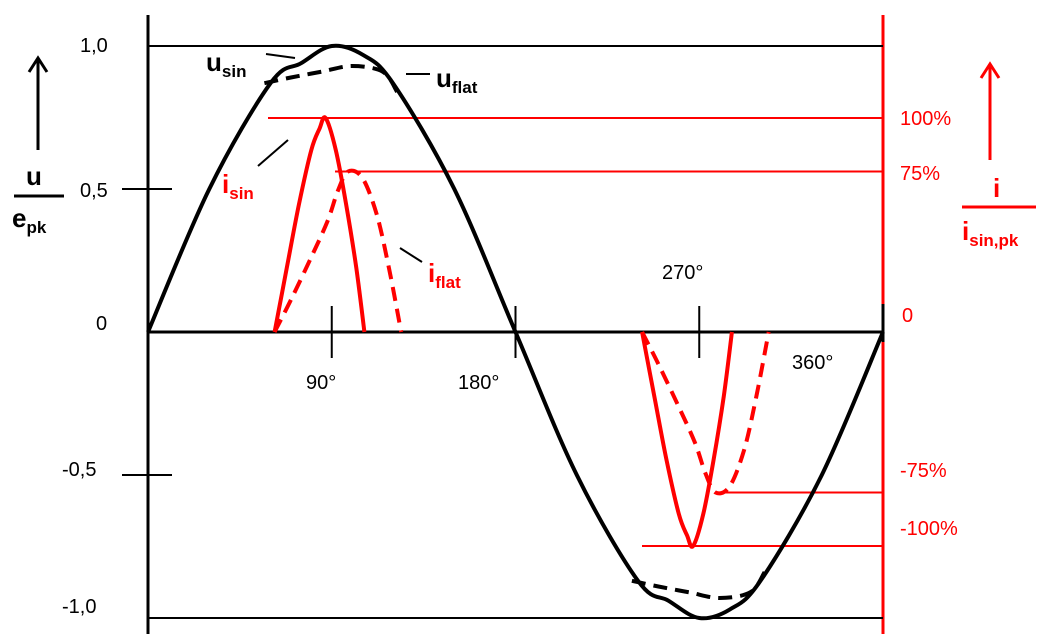  I want to click on x-tick-label-90: 90°, so click(321, 383).